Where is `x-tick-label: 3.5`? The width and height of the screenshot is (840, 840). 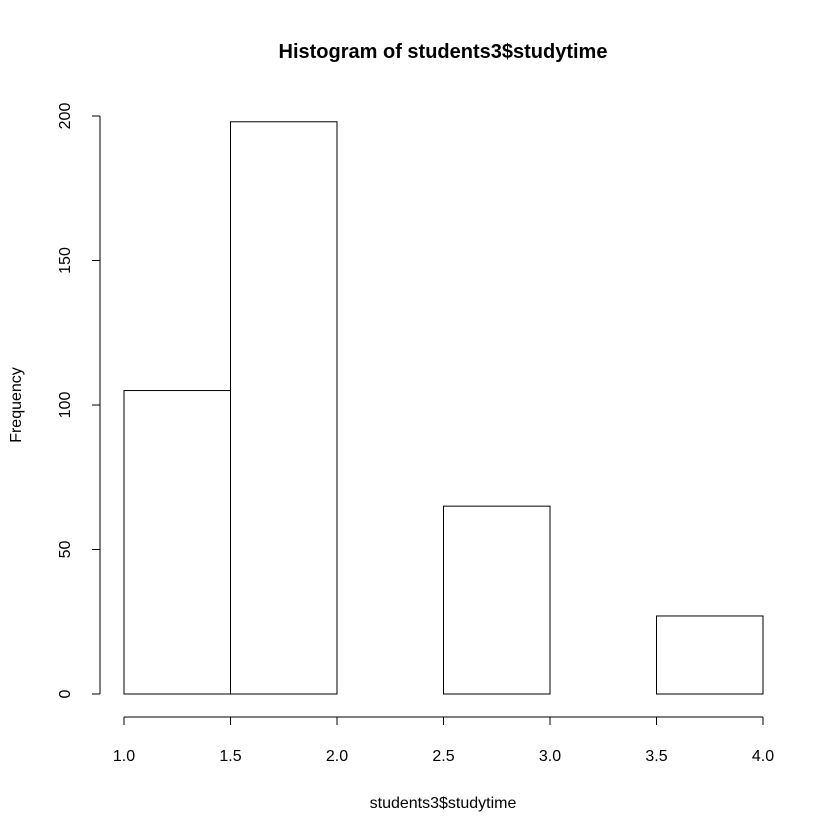 x-tick-label: 3.5 is located at coordinates (656, 756).